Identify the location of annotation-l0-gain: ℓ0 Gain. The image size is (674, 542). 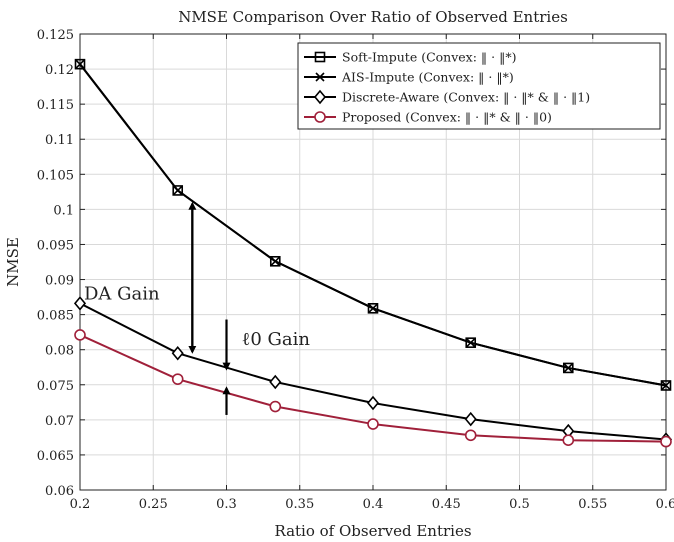
(276, 339).